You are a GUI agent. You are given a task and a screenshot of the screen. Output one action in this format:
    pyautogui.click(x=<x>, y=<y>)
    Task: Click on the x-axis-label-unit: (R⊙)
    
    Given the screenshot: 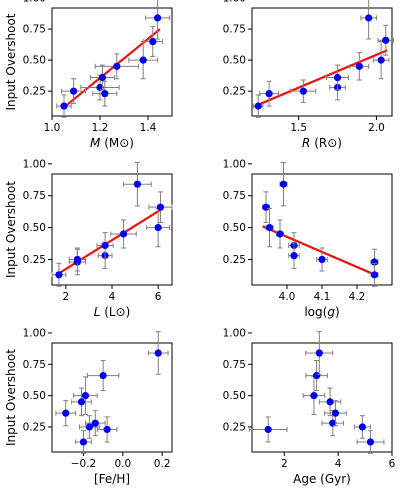 What is the action you would take?
    pyautogui.click(x=326, y=143)
    